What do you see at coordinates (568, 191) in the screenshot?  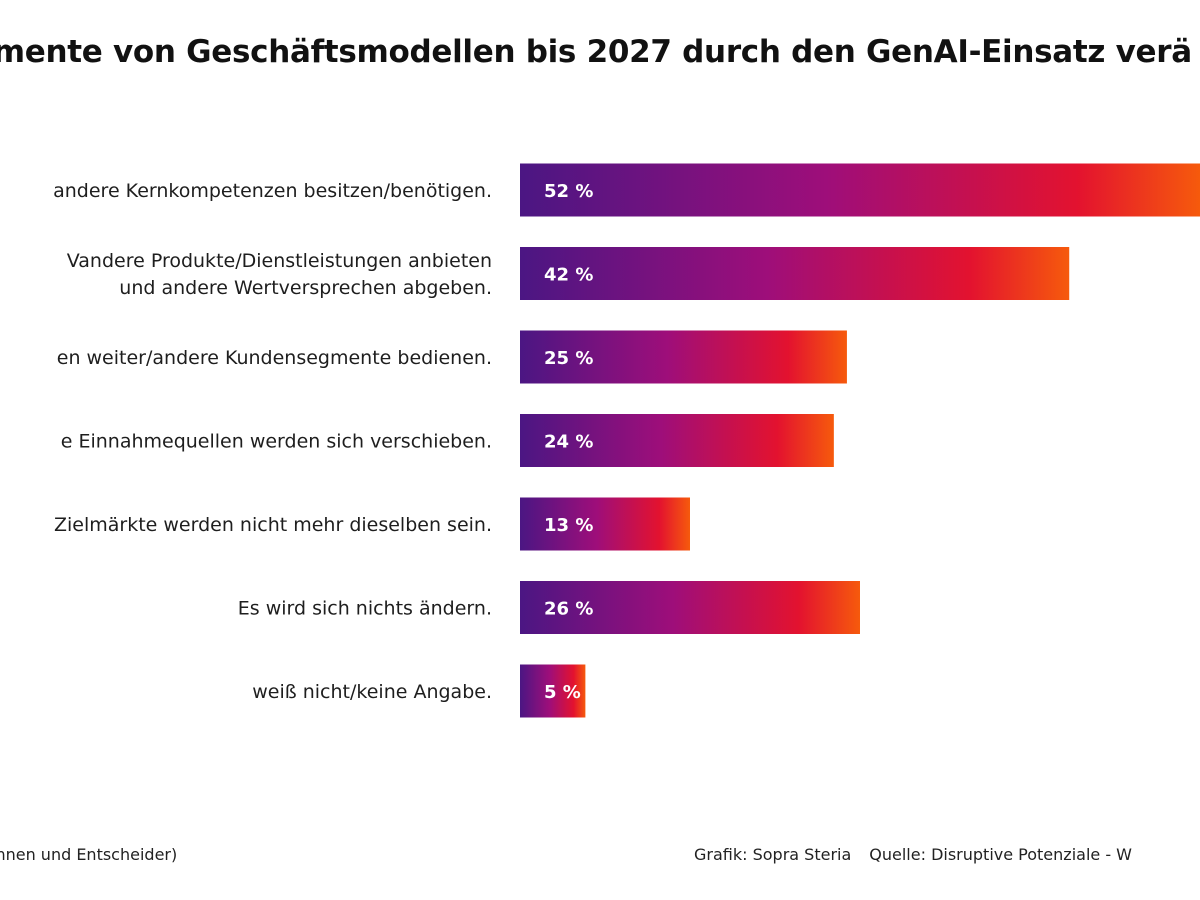 I see `value-label-0: 52 %` at bounding box center [568, 191].